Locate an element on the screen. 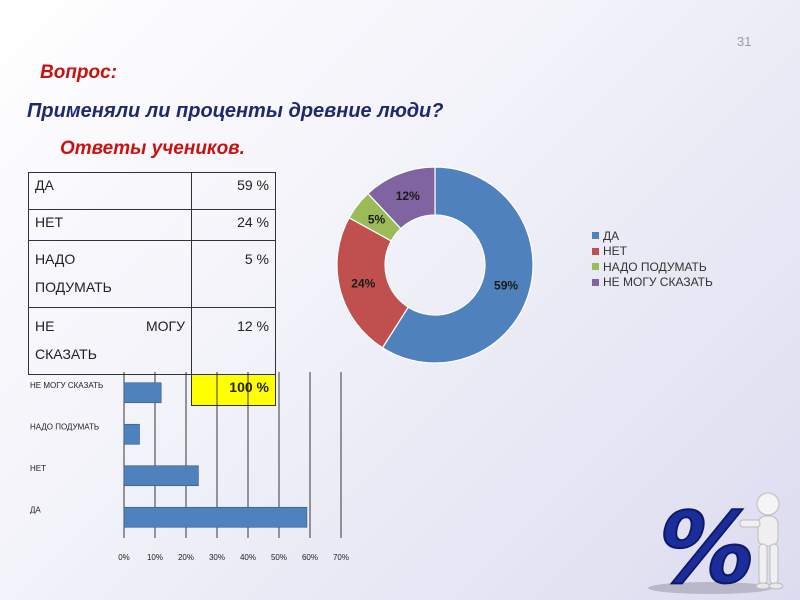 The width and height of the screenshot is (800, 600). question-label: Вопрос: is located at coordinates (79, 72).